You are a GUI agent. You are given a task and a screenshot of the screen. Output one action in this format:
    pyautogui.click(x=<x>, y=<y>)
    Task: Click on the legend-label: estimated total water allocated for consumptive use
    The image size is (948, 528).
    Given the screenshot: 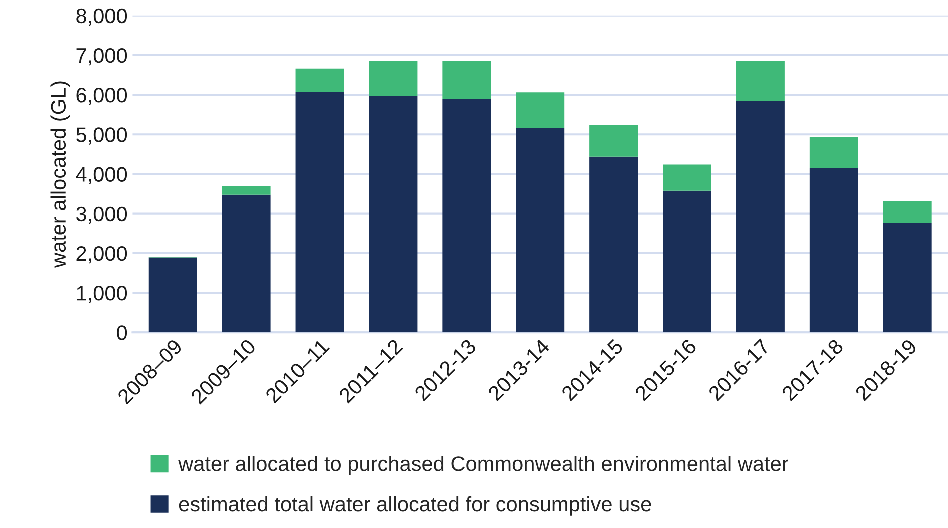 What is the action you would take?
    pyautogui.click(x=415, y=506)
    